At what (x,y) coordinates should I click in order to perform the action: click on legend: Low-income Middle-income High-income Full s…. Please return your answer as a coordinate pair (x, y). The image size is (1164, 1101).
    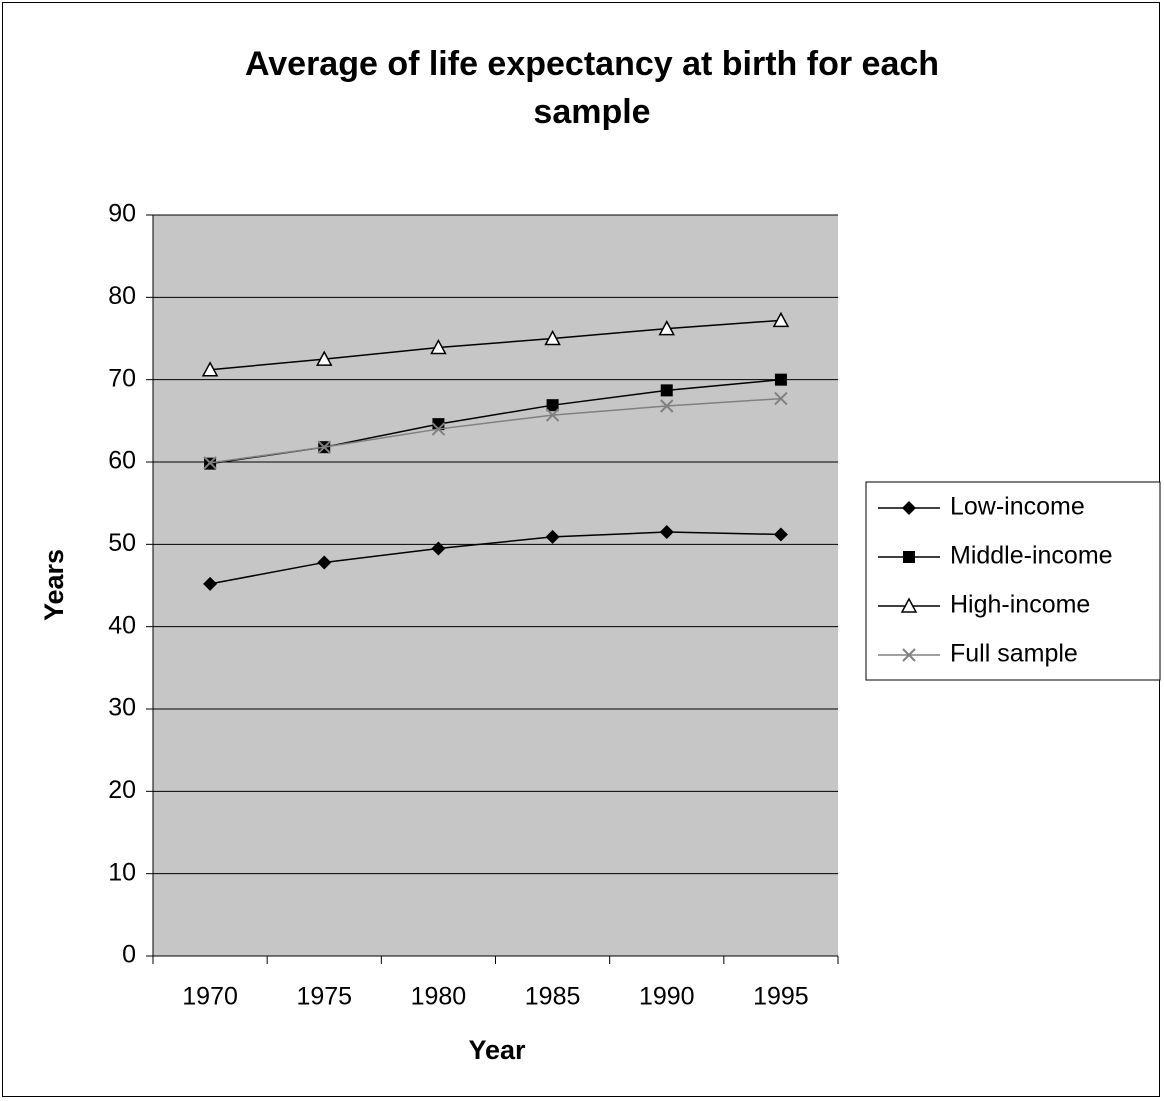
    Looking at the image, I should click on (1013, 581).